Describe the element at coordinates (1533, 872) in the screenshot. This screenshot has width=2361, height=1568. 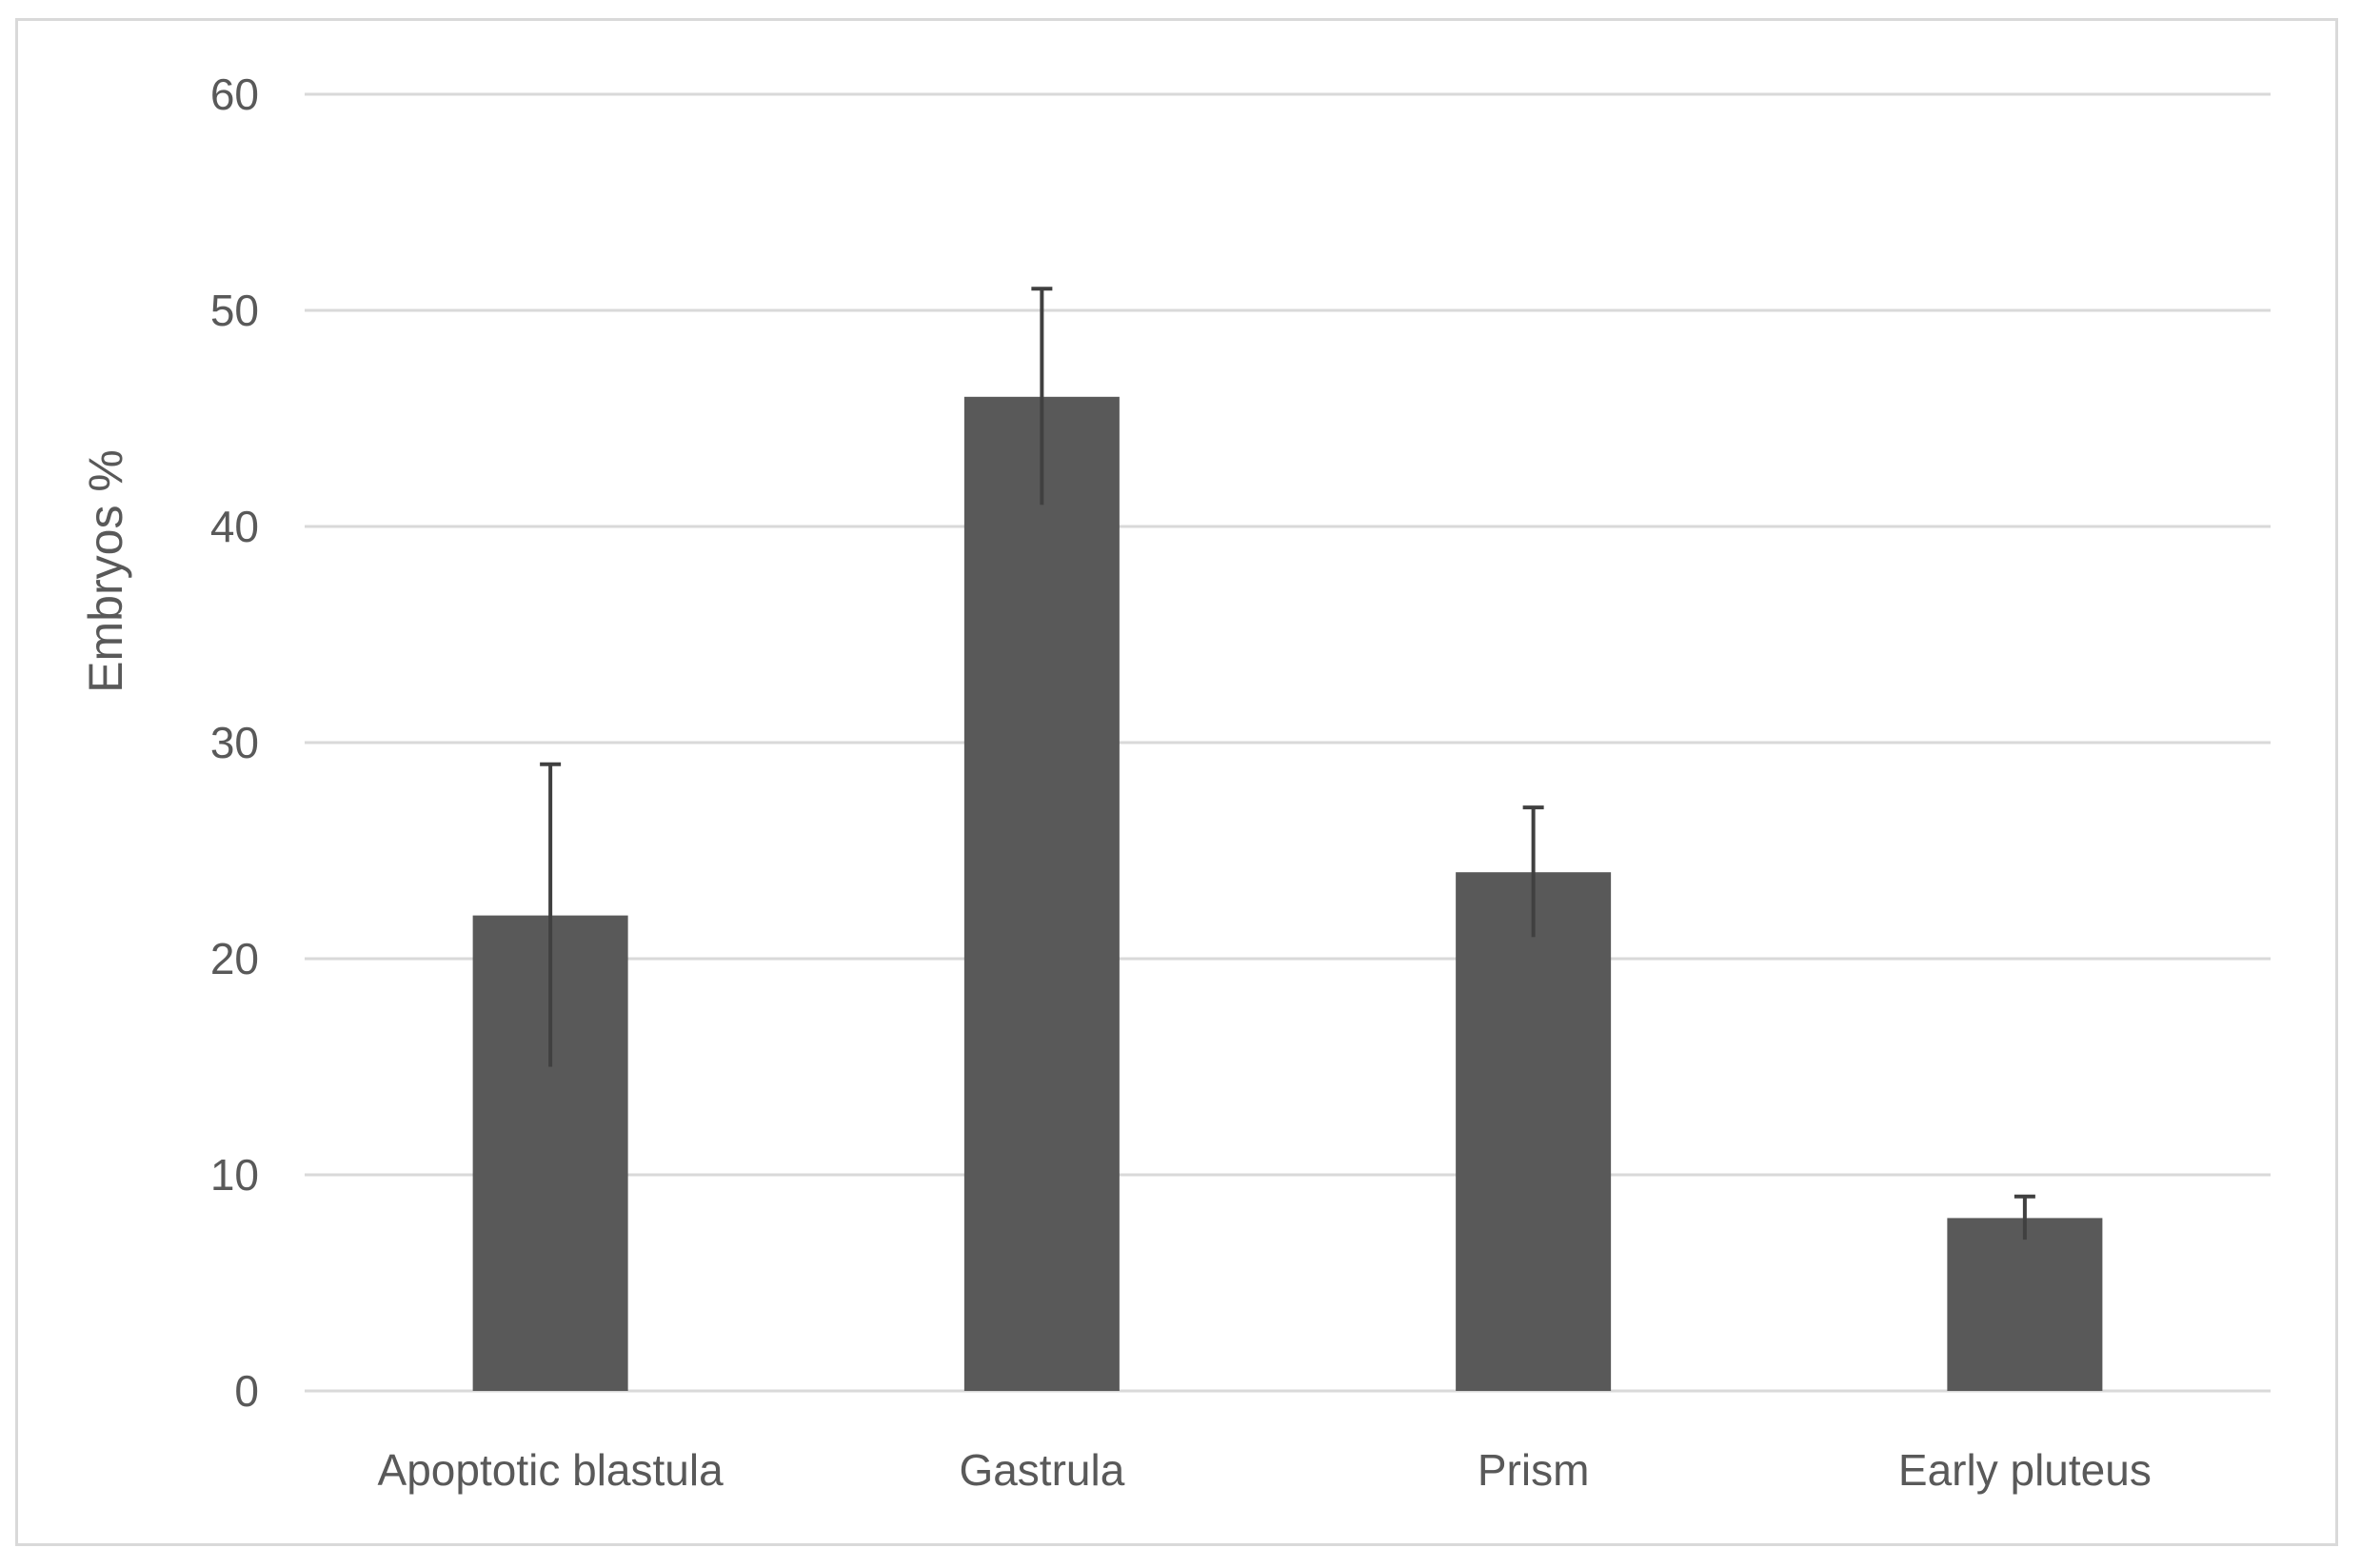
I see `error-bar-prism` at that location.